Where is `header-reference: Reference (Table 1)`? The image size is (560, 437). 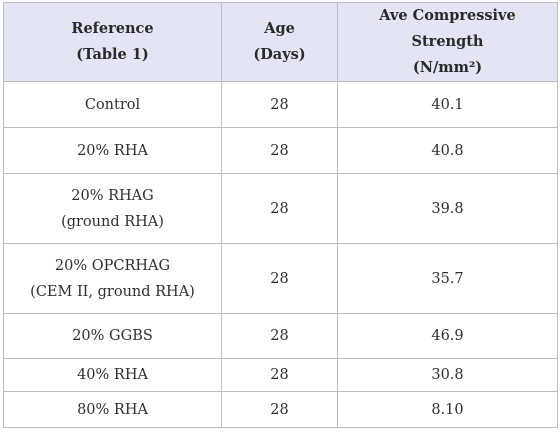 header-reference: Reference (Table 1) is located at coordinates (112, 42).